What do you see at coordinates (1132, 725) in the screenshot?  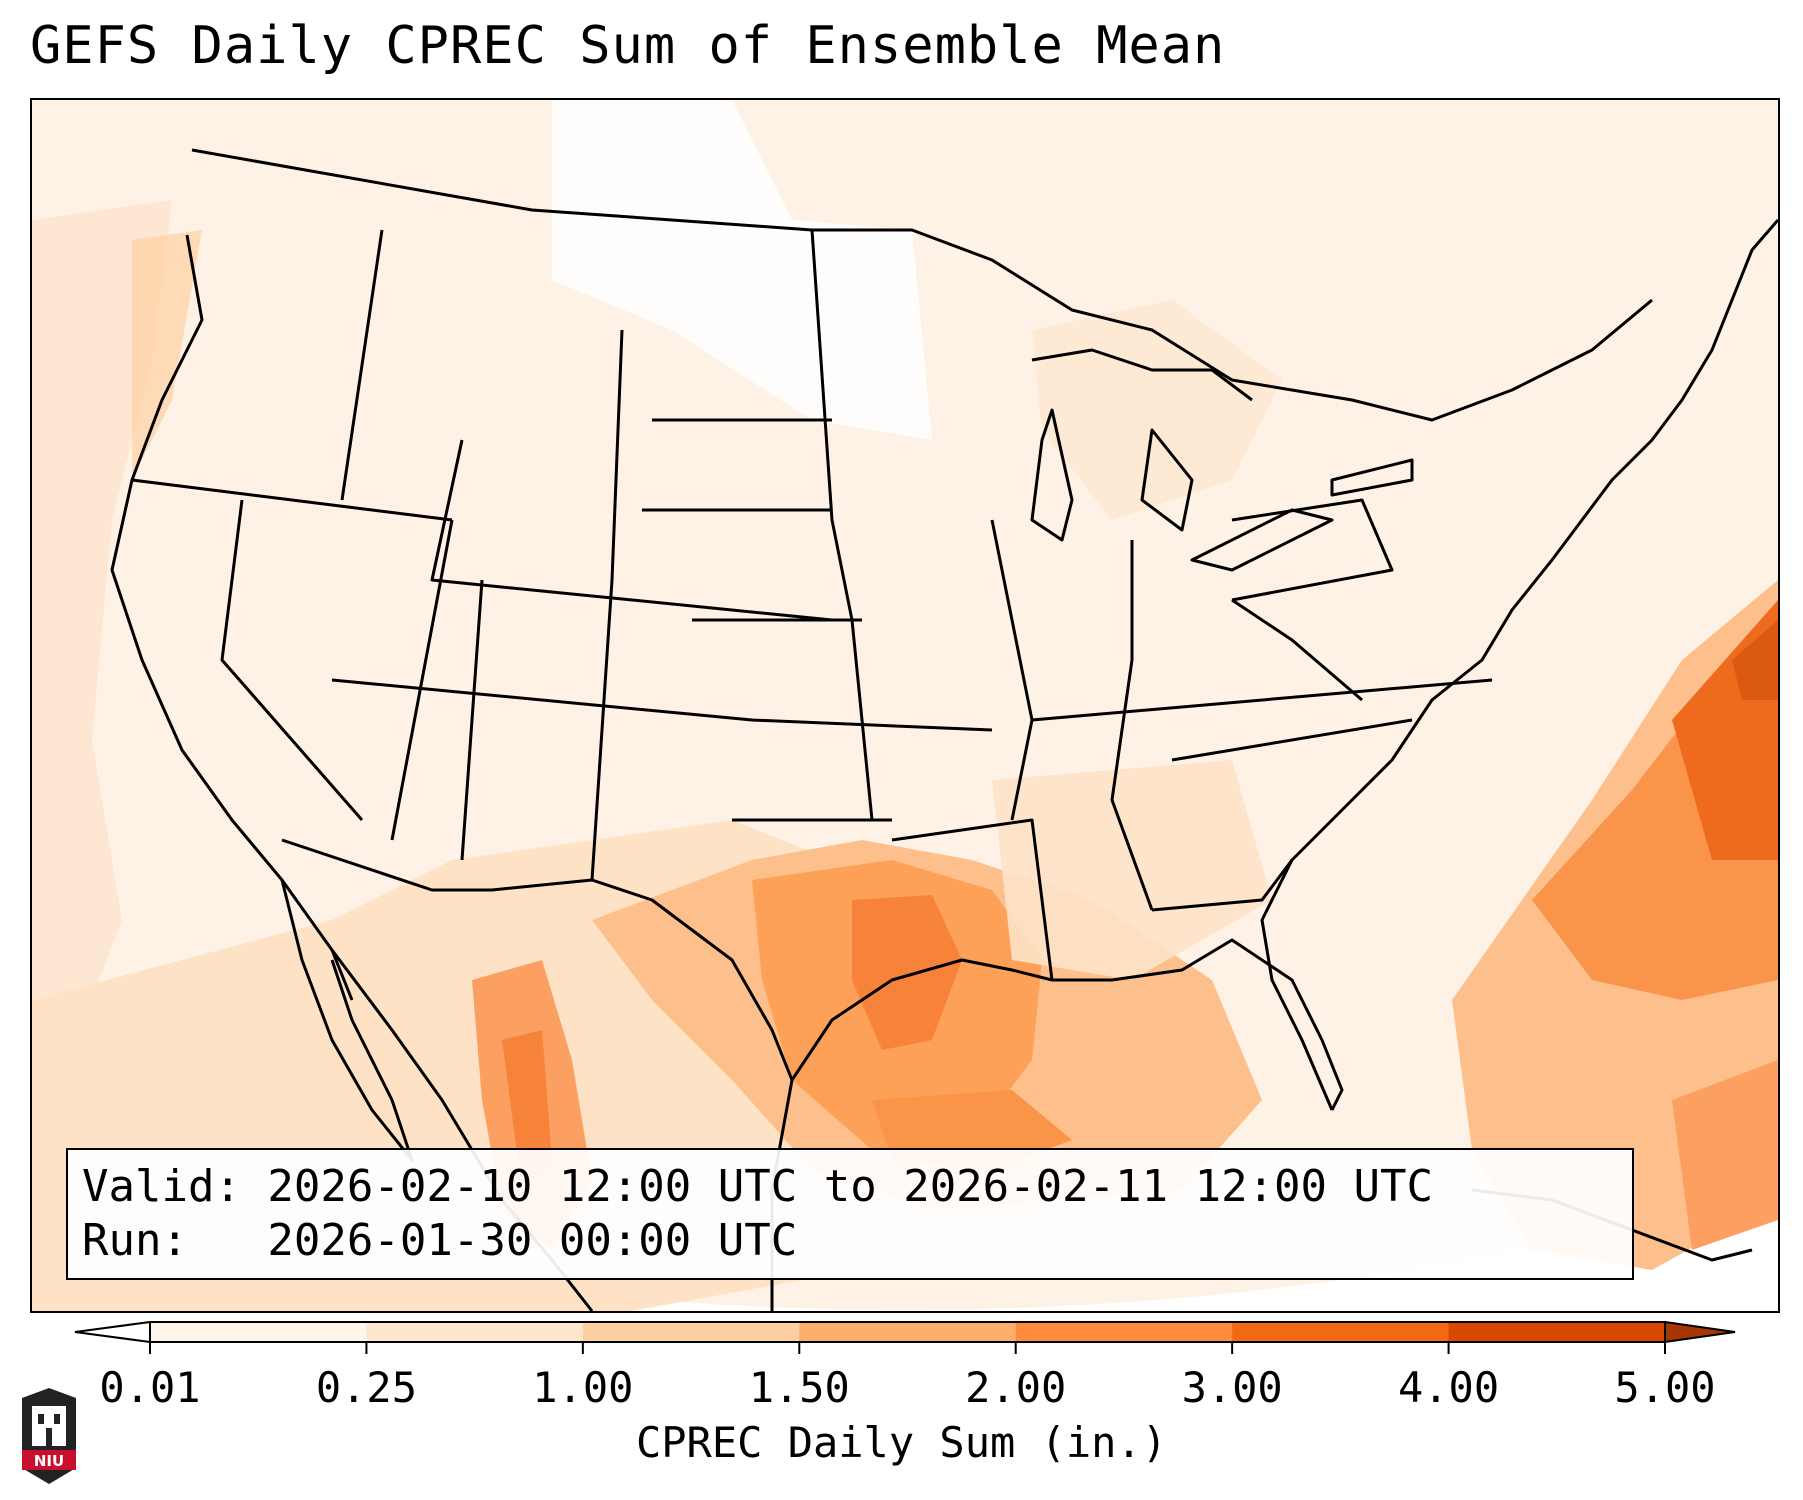 I see `state-line-in-oh-al` at bounding box center [1132, 725].